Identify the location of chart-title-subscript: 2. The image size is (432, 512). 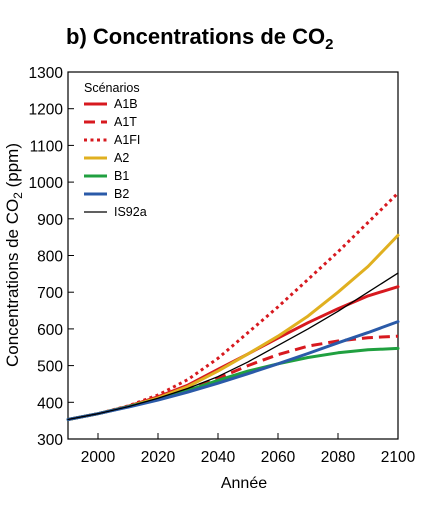
(329, 44).